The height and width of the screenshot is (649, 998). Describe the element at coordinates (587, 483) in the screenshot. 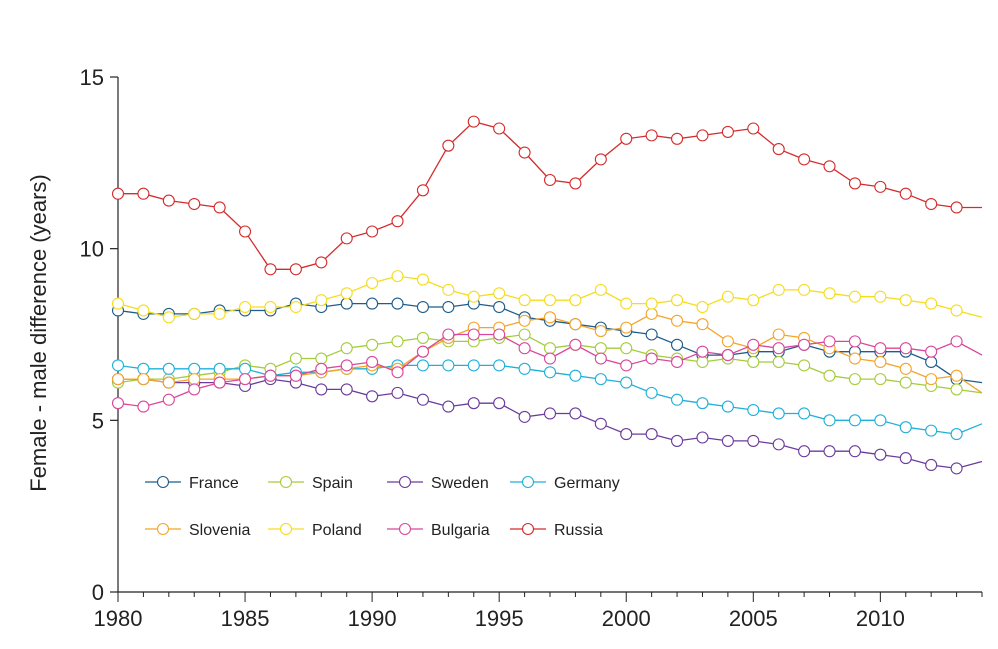

I see `legend-label-germany: Germany` at that location.